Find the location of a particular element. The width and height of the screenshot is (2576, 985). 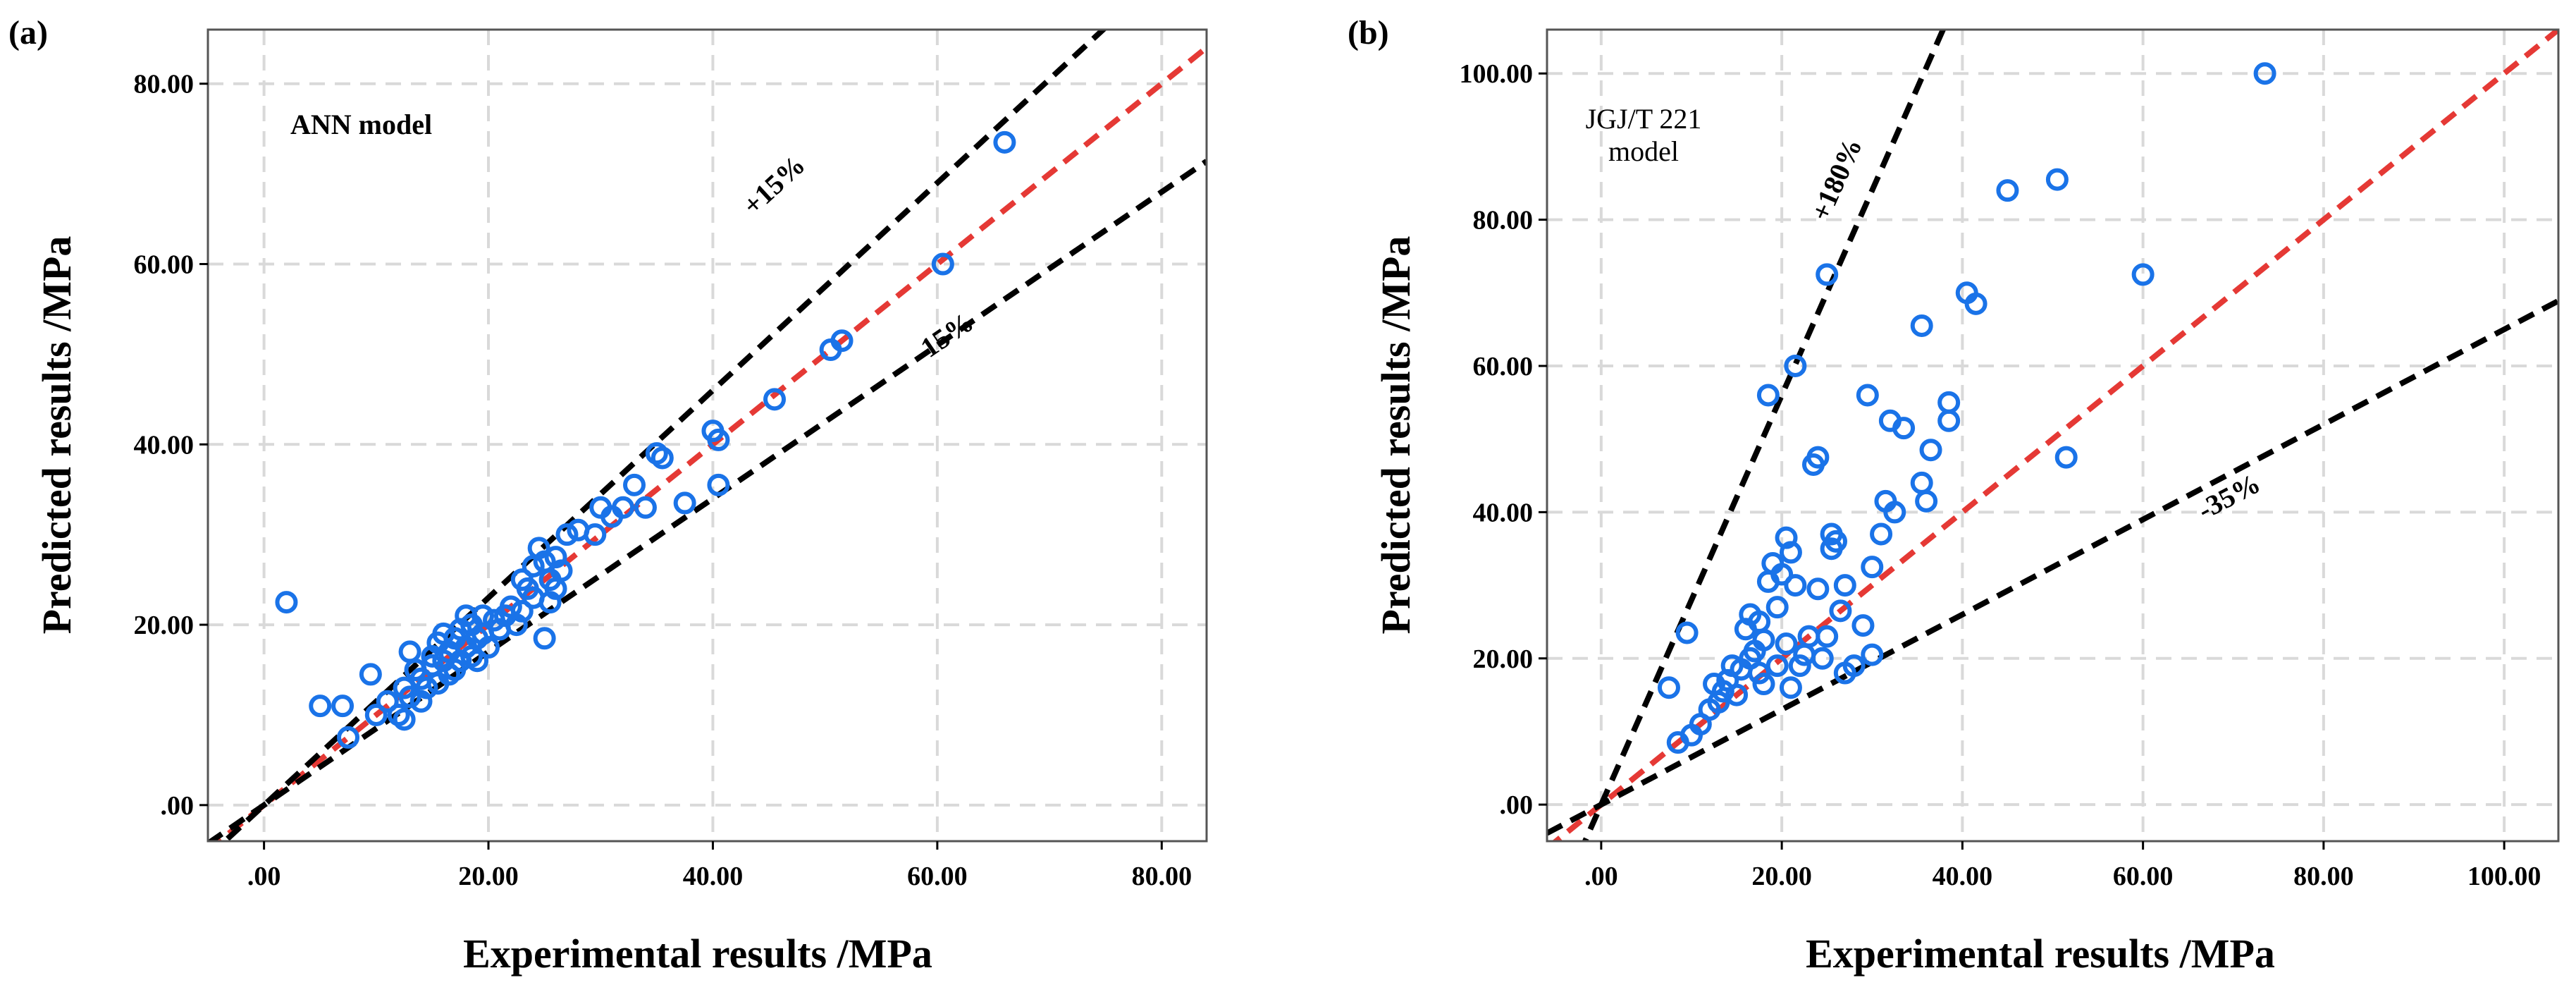

x-tick-label: 20.00 is located at coordinates (1781, 876).